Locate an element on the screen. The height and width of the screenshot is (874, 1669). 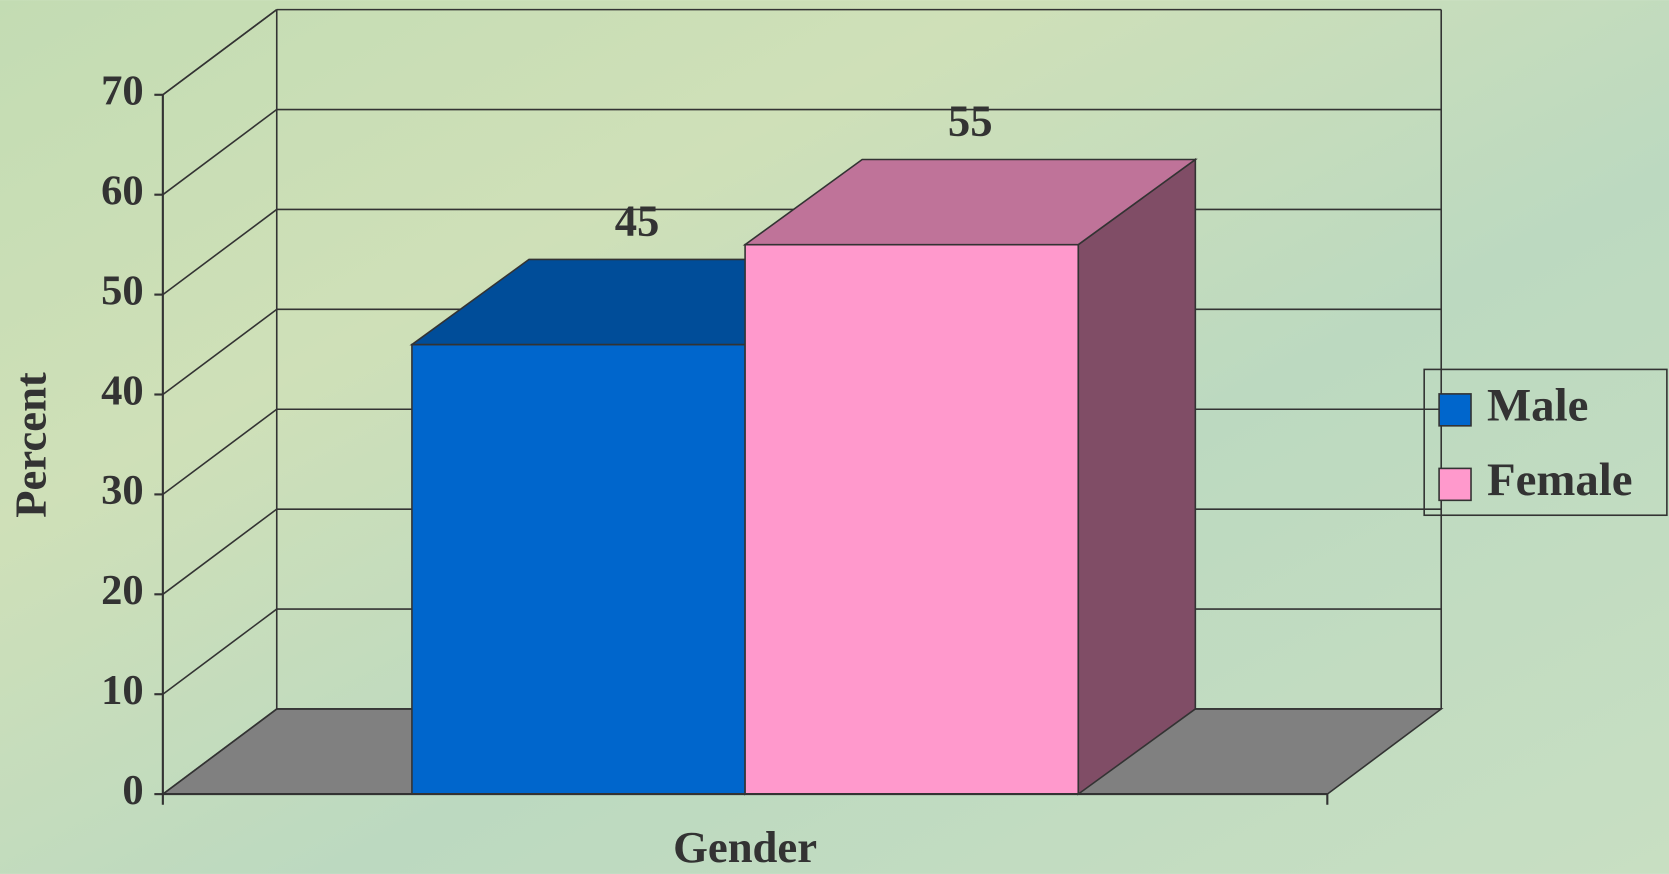
legend-label: Male is located at coordinates (1537, 406).